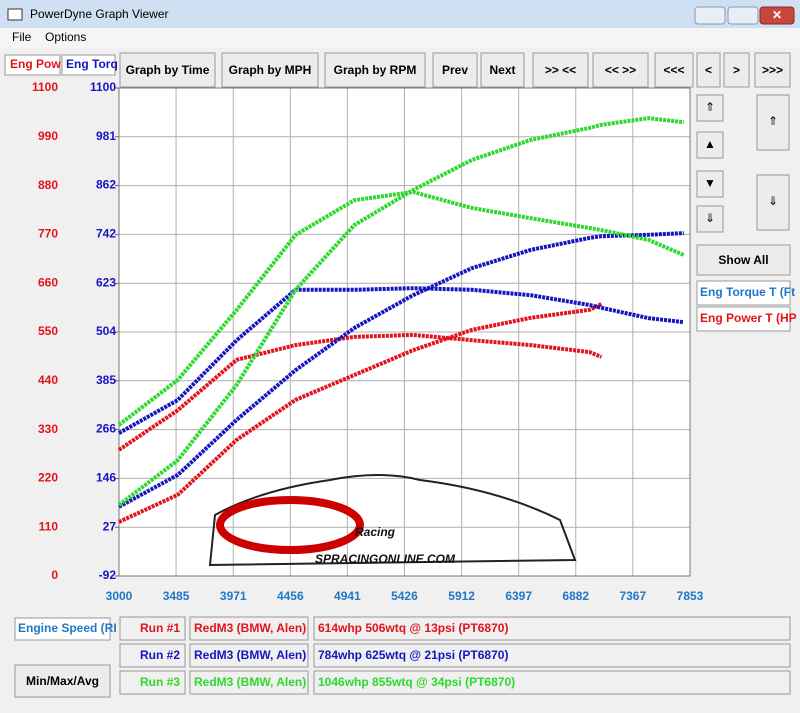 The height and width of the screenshot is (713, 800). I want to click on toolbar-button-label: Graph by RPM, so click(375, 70).